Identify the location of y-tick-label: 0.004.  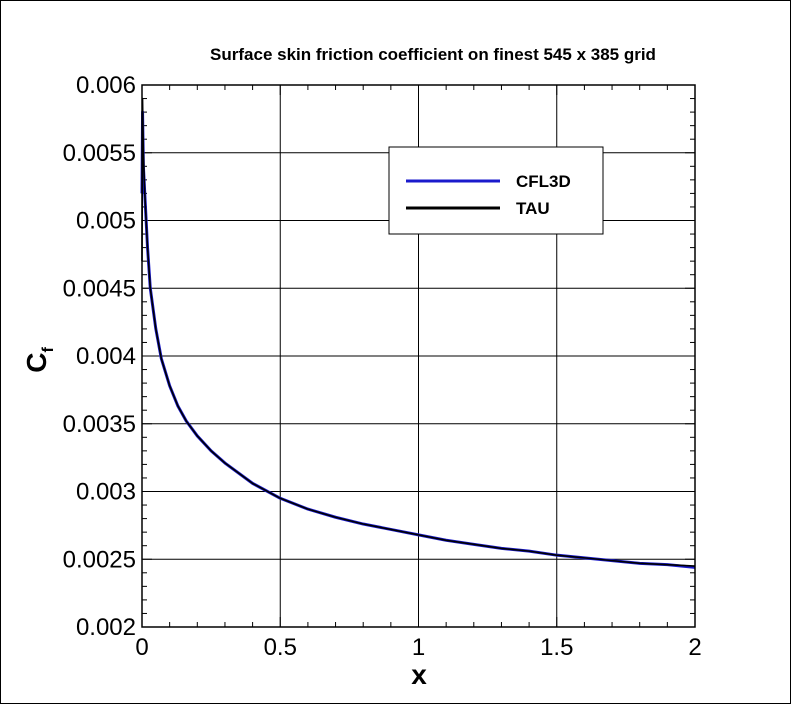
(106, 356).